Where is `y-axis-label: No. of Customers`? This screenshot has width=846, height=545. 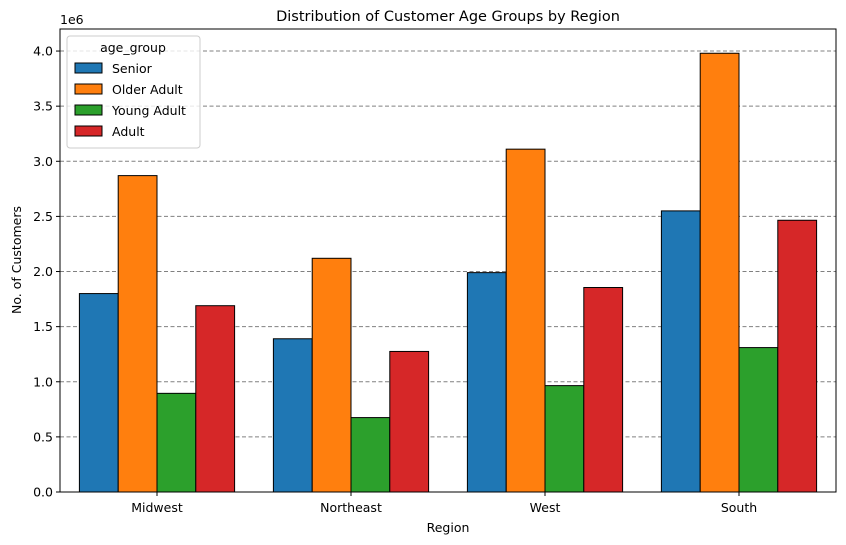 y-axis-label: No. of Customers is located at coordinates (16, 260).